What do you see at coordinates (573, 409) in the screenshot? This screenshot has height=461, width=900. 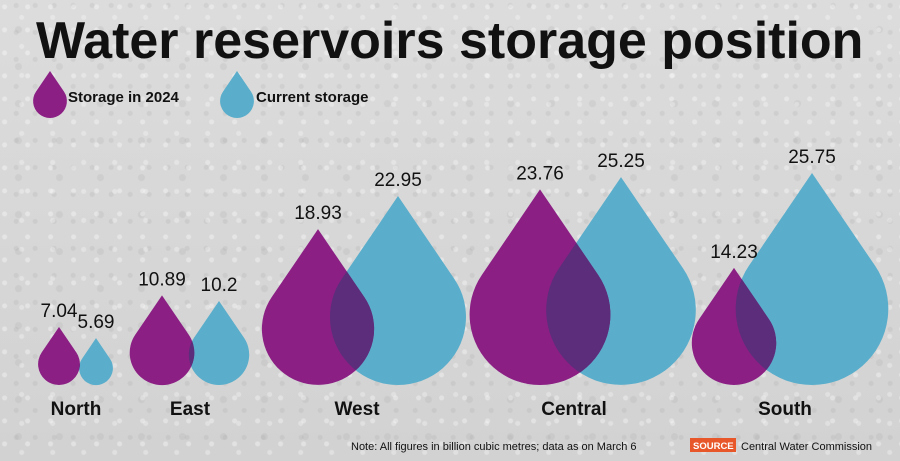 I see `category-label-central: Central` at bounding box center [573, 409].